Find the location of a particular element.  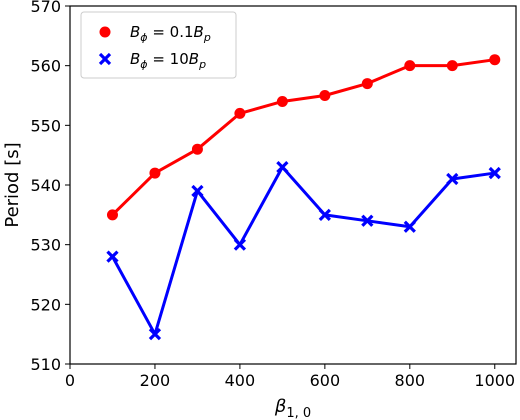

x-axis-label: β1, 0 is located at coordinates (292, 408).